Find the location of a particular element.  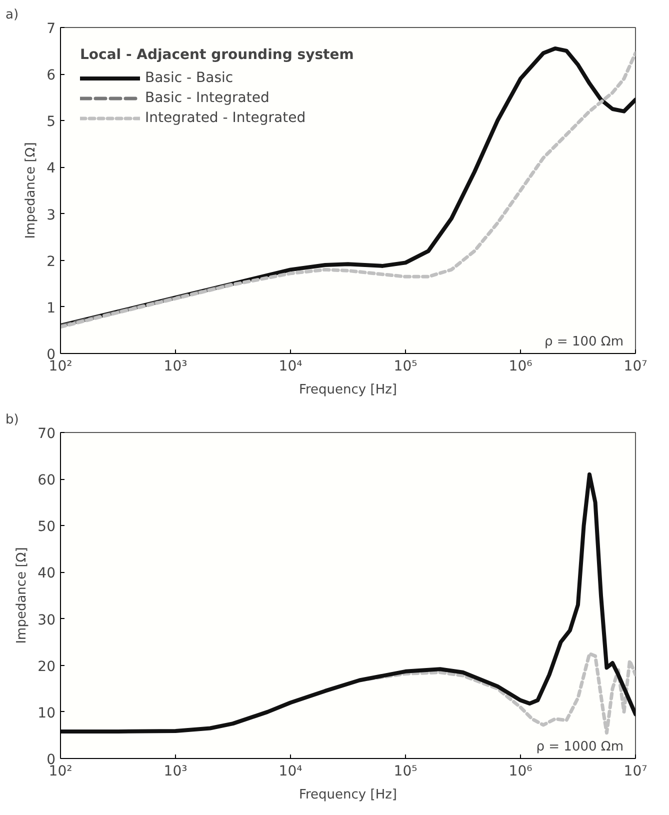

chart-title: a) is located at coordinates (12, 15).